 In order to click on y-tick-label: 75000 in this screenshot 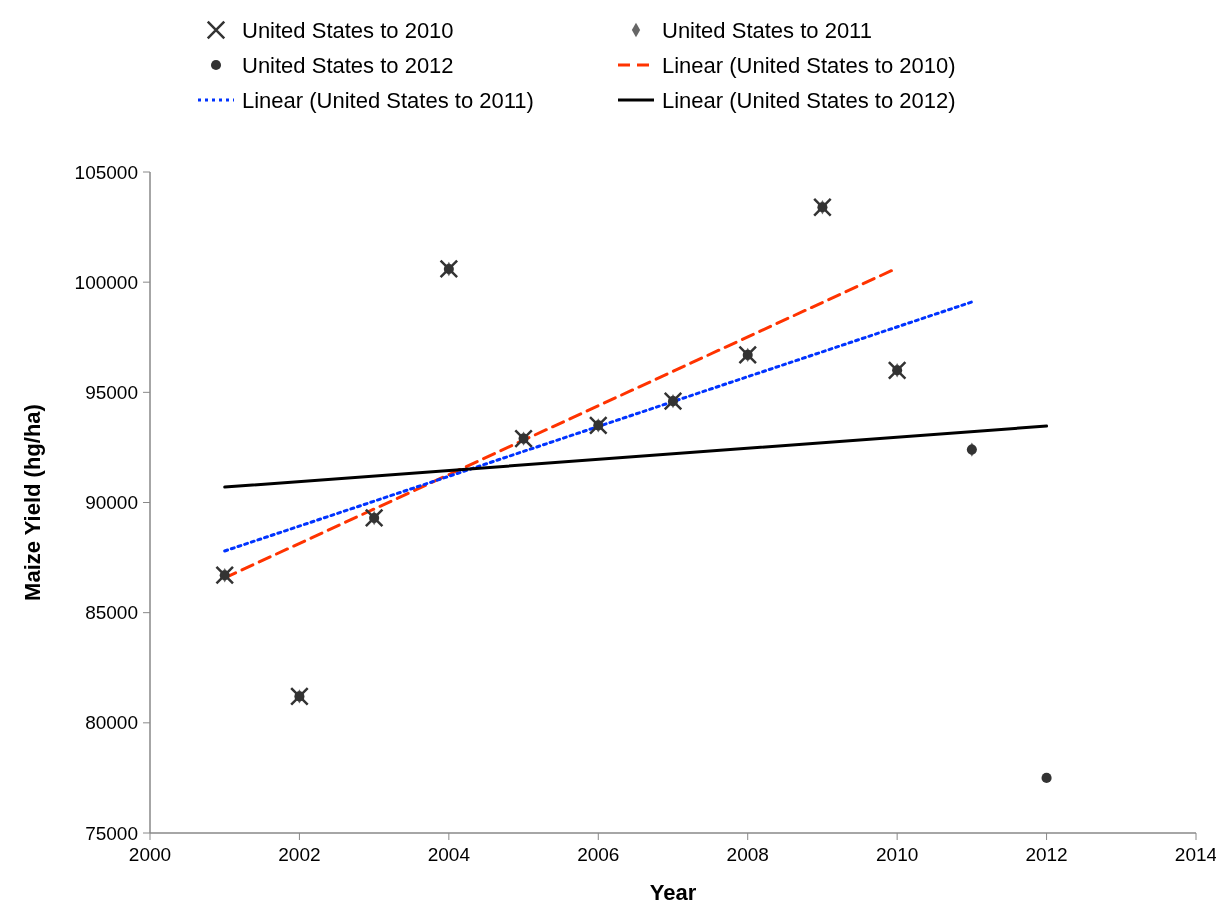, I will do `click(111, 833)`.